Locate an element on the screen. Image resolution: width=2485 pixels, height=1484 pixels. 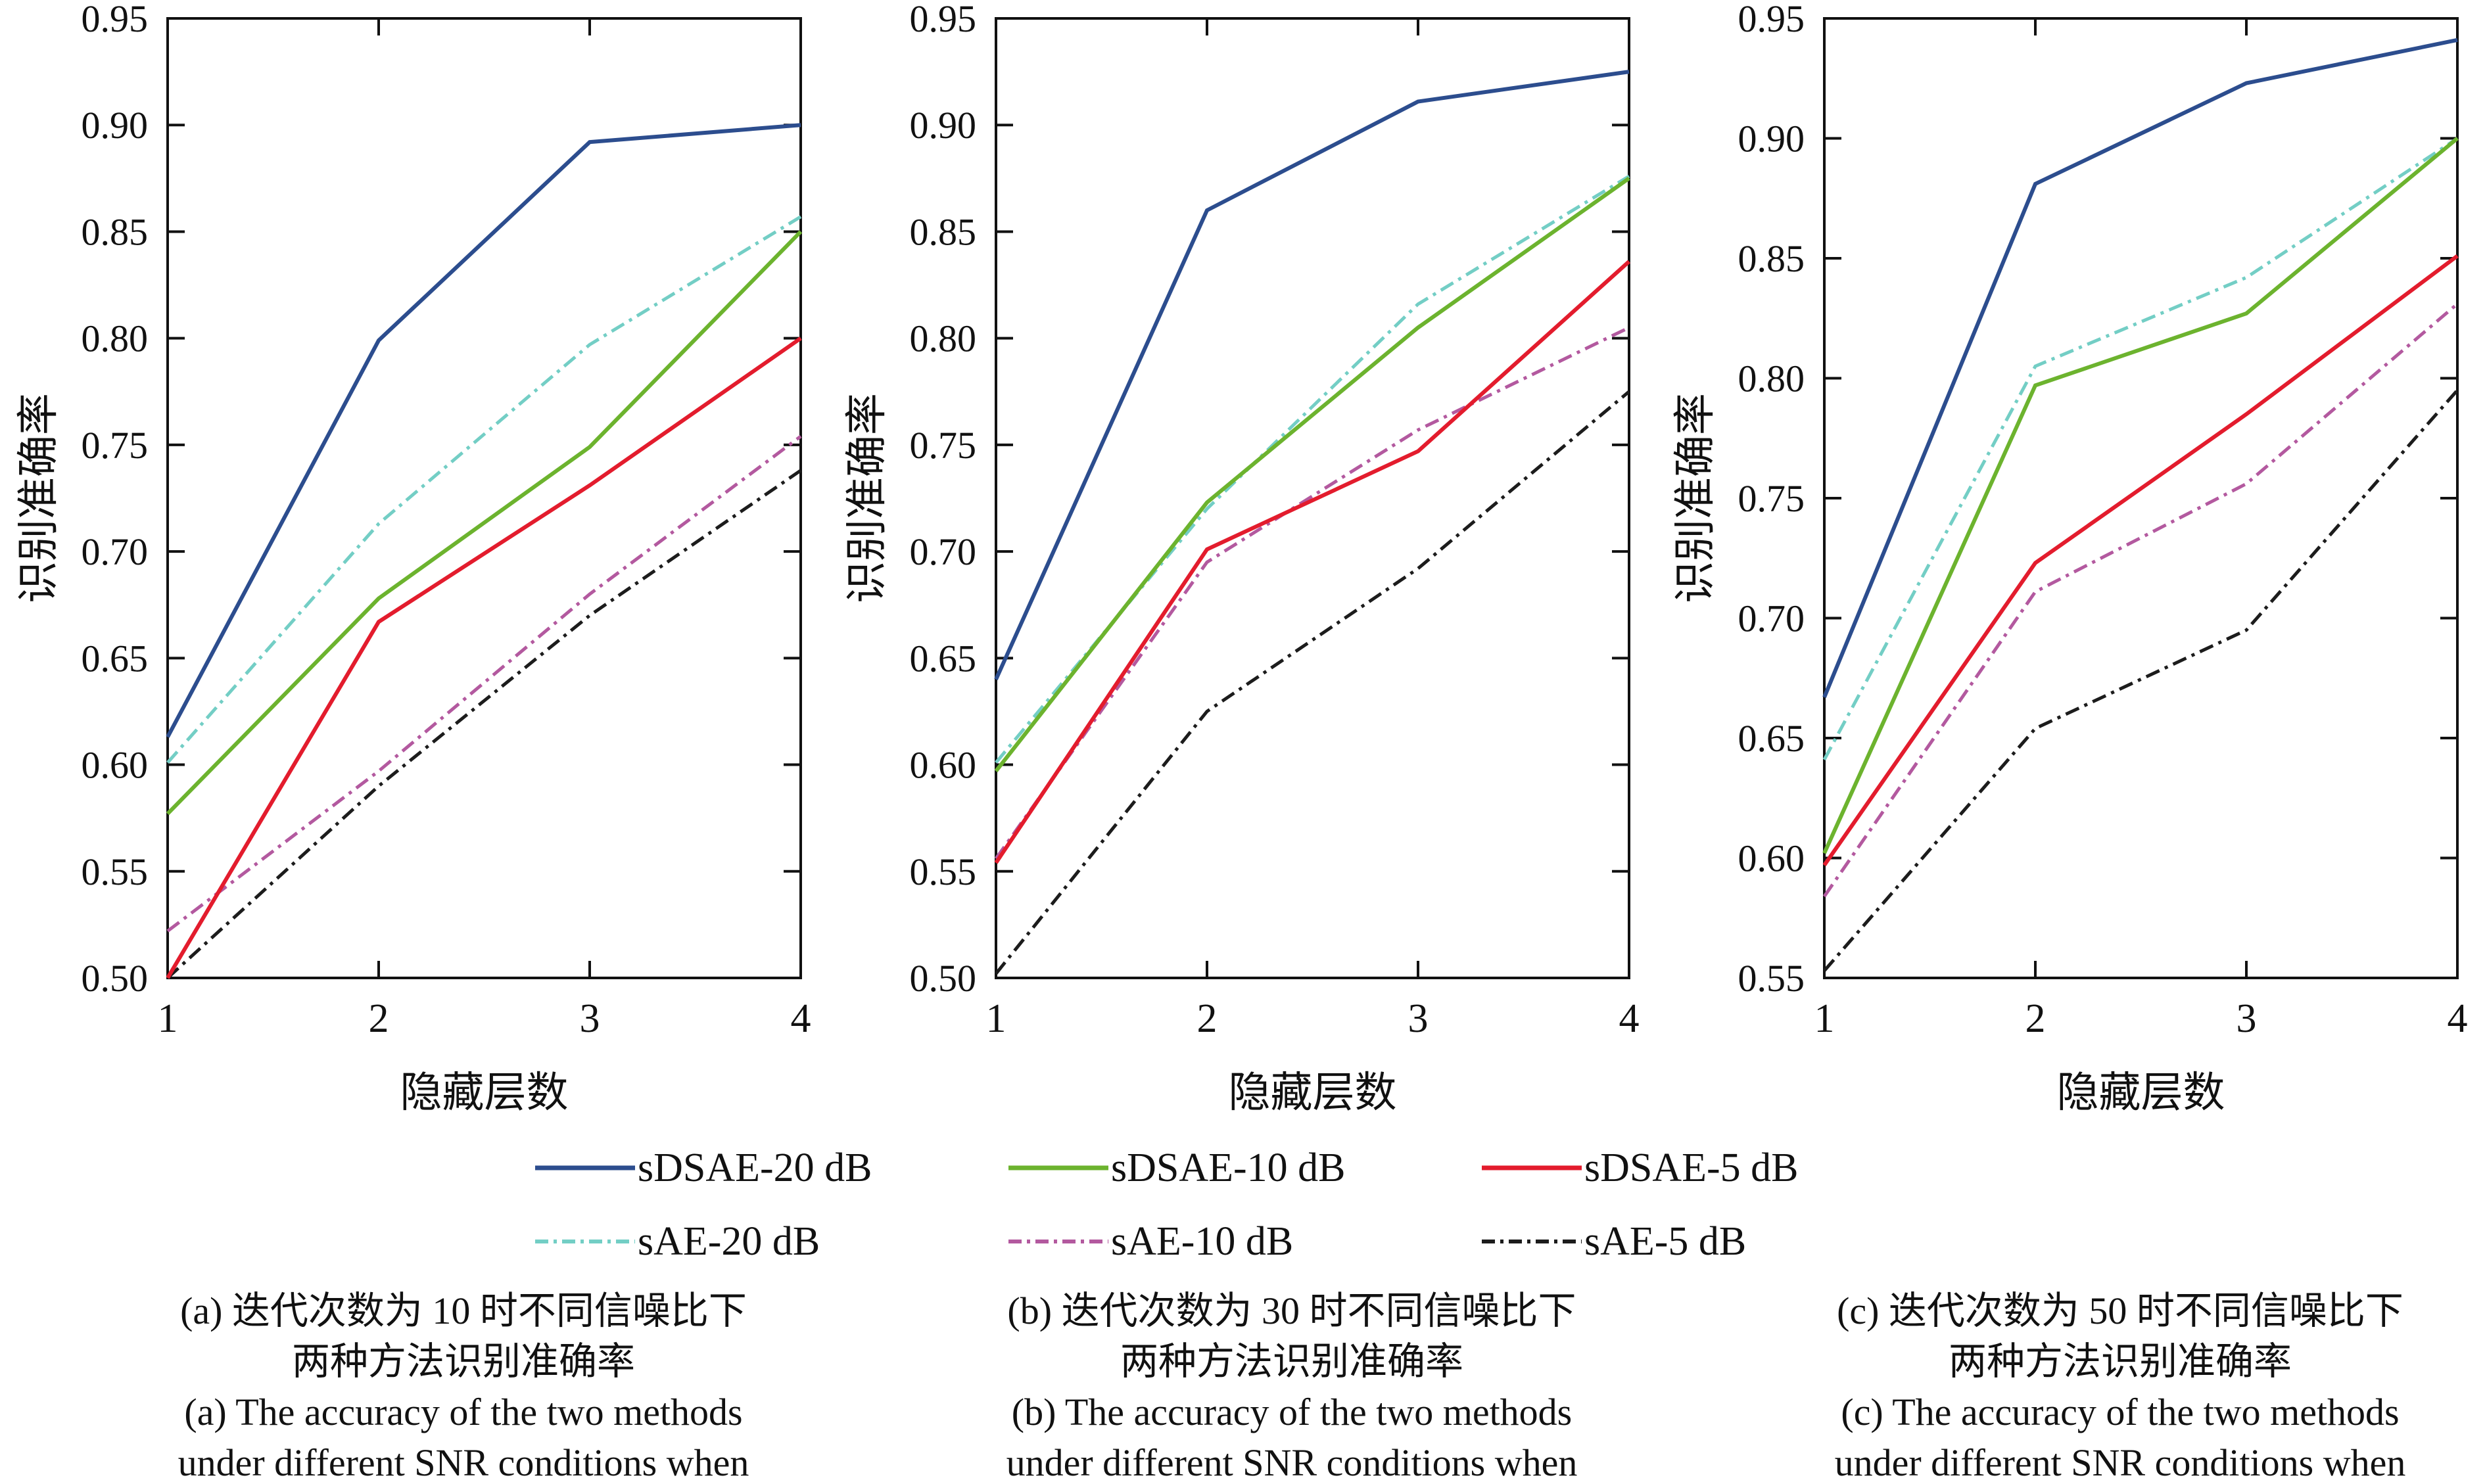
legend-swatch-sae-5-icon is located at coordinates (1532, 1241).